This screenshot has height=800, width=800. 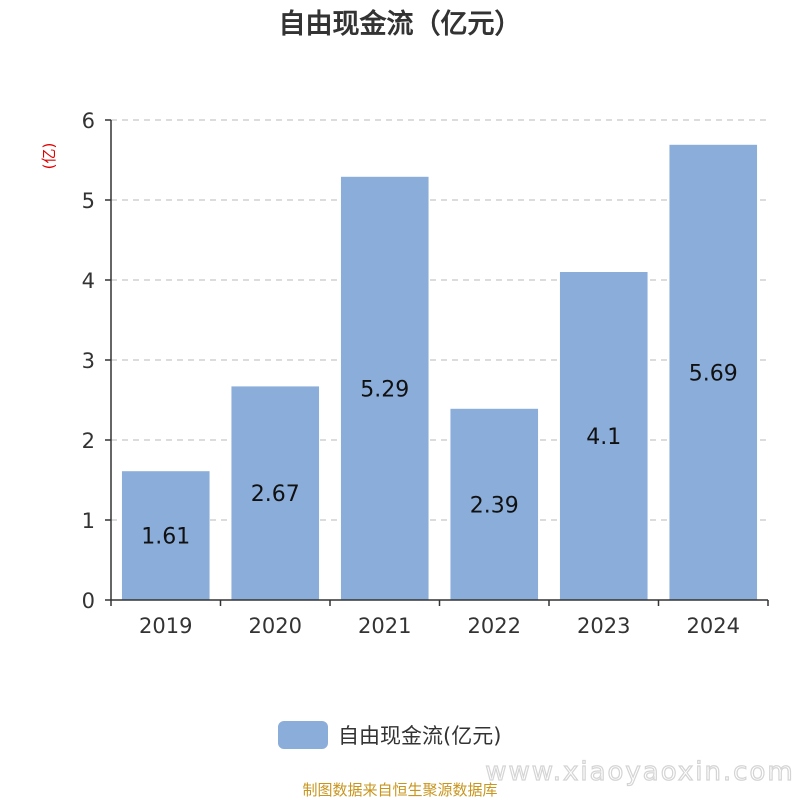 What do you see at coordinates (419, 736) in the screenshot?
I see `legend-label: 自由现金流(亿元)` at bounding box center [419, 736].